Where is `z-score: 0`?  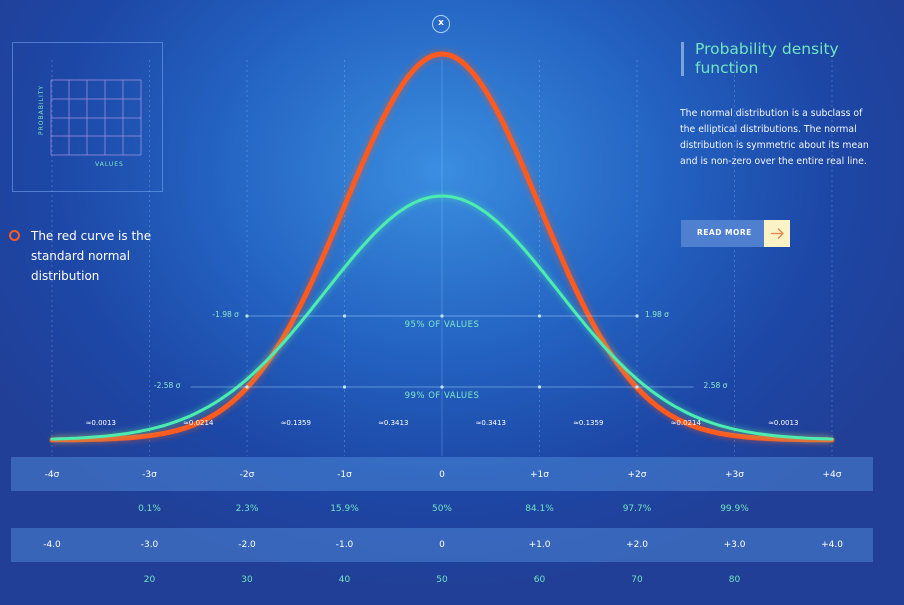 z-score: 0 is located at coordinates (442, 545).